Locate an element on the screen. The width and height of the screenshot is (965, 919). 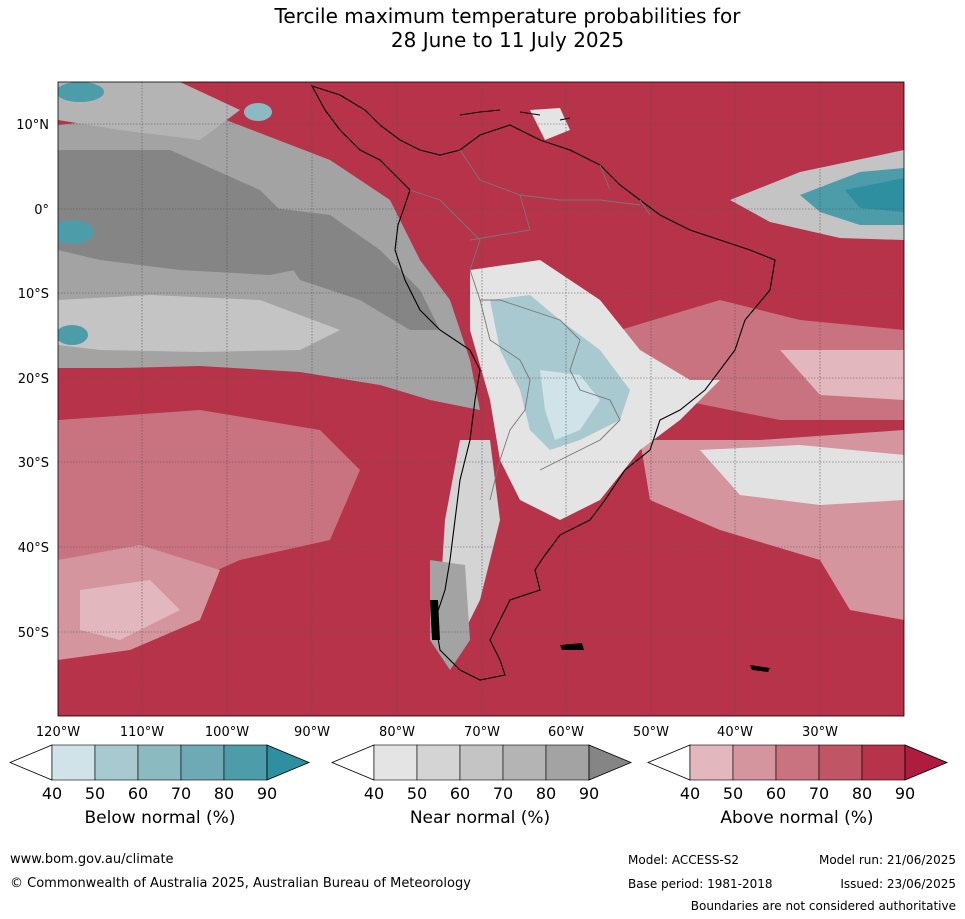
lat-label-40s: 40°S is located at coordinates (33, 548).